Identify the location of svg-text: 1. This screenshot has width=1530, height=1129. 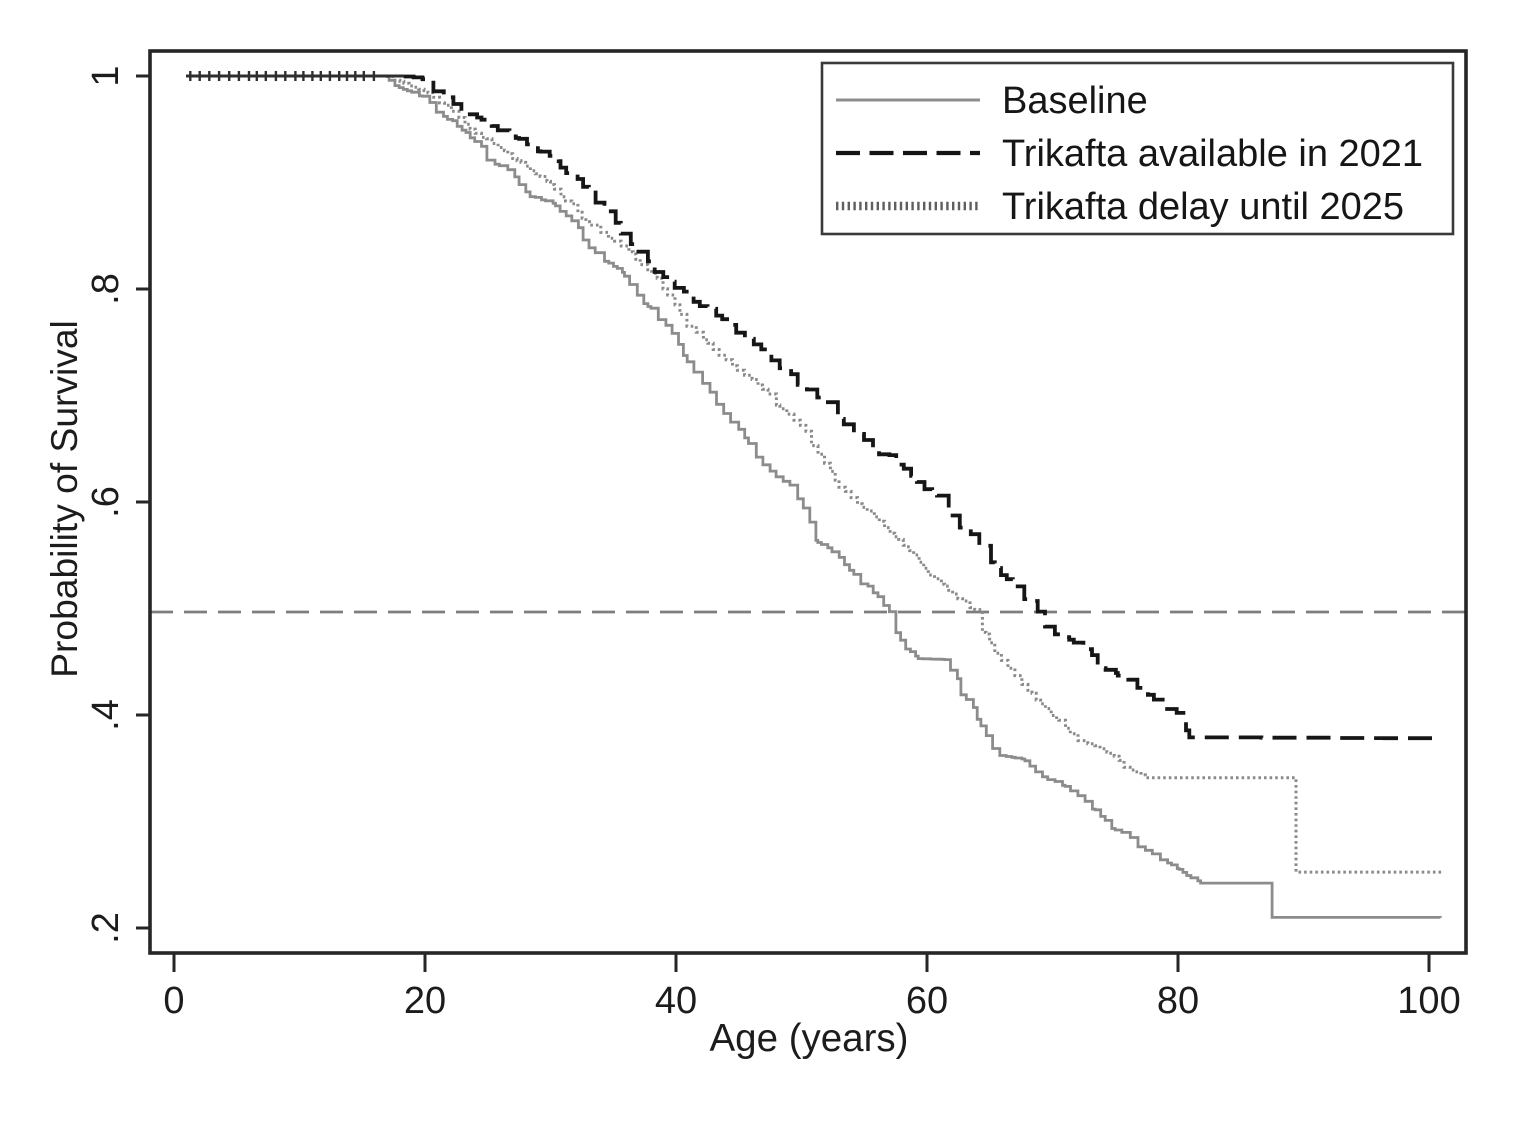
(106, 75).